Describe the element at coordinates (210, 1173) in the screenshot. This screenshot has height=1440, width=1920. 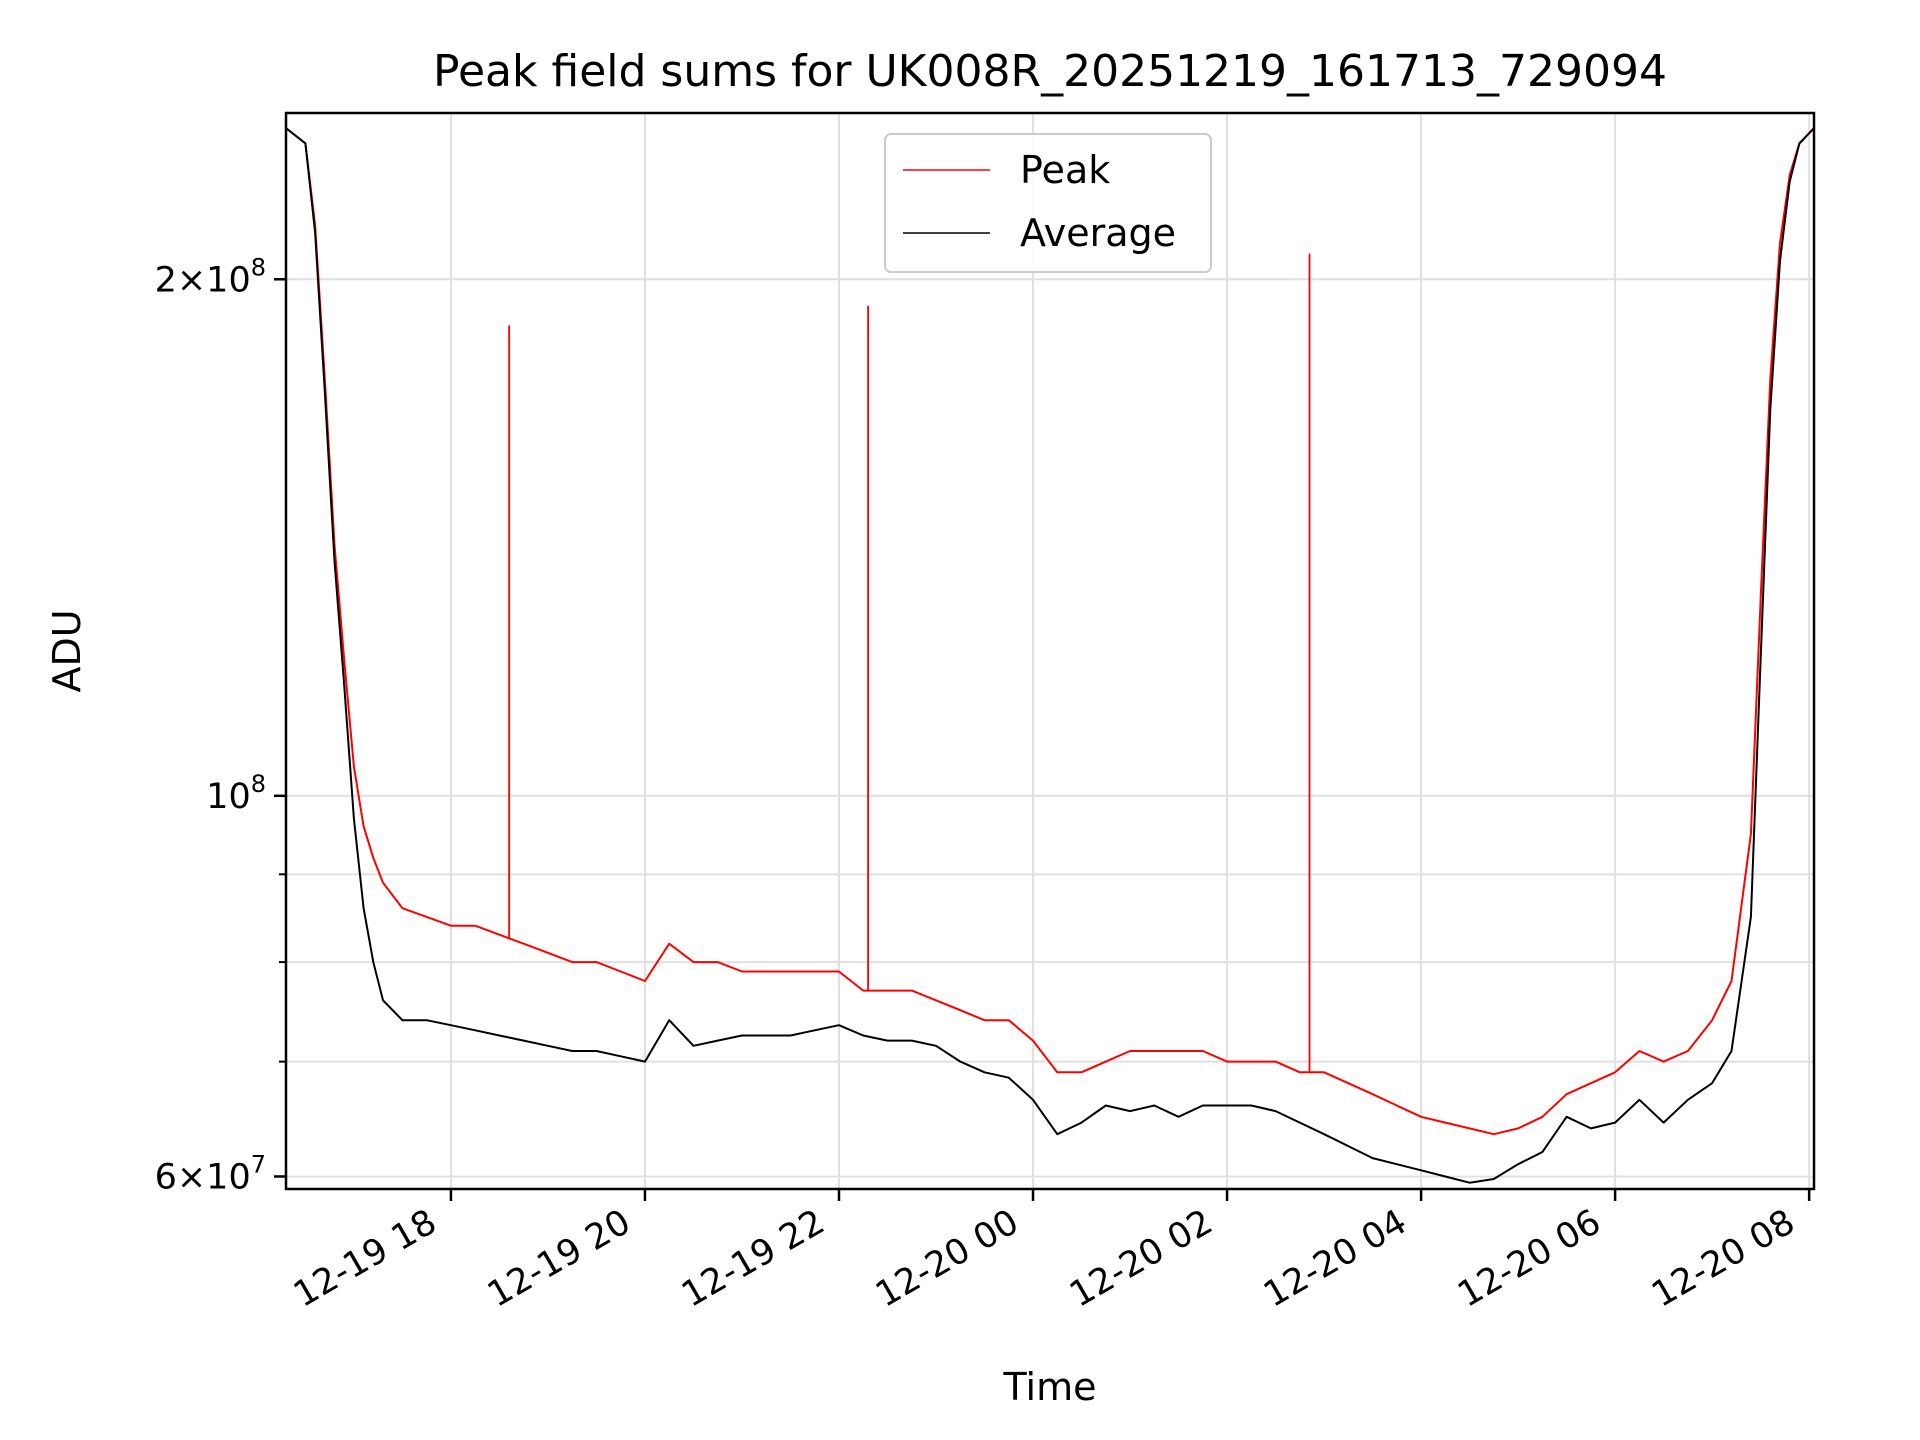
I see `y-tick-label: 6×107` at that location.